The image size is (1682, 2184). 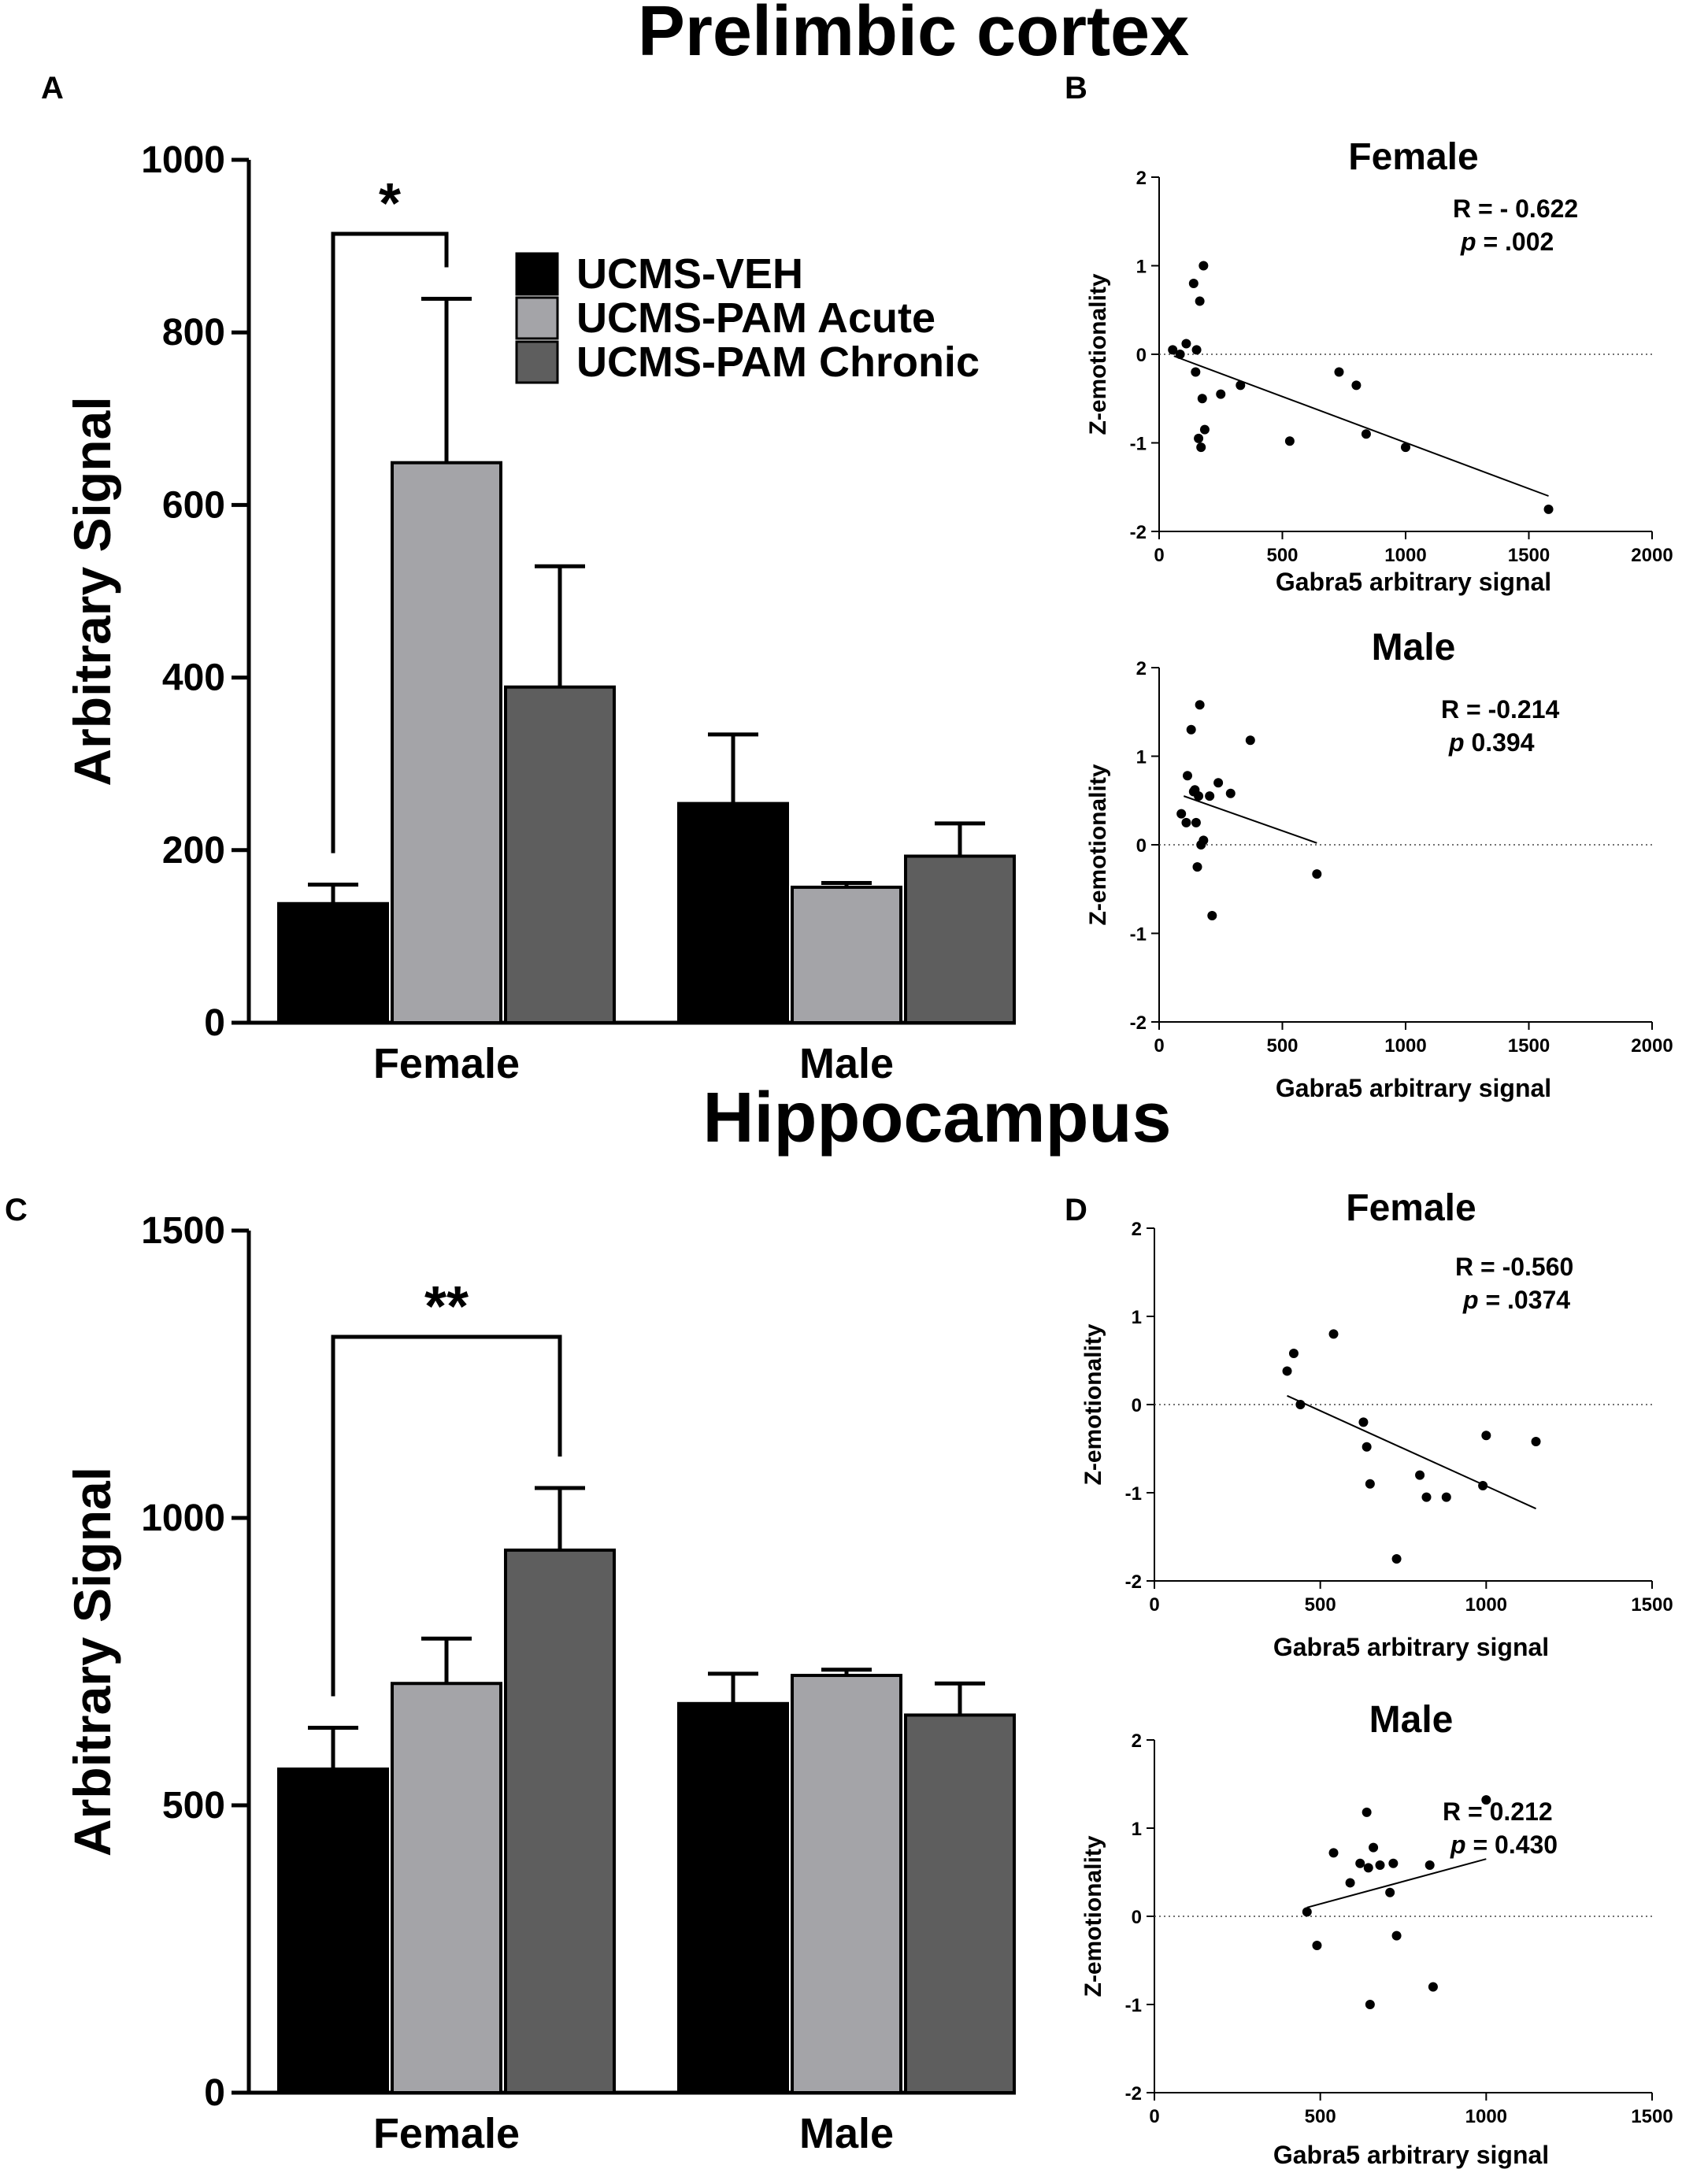 What do you see at coordinates (193, 851) in the screenshot?
I see `y-tick-label: 200` at bounding box center [193, 851].